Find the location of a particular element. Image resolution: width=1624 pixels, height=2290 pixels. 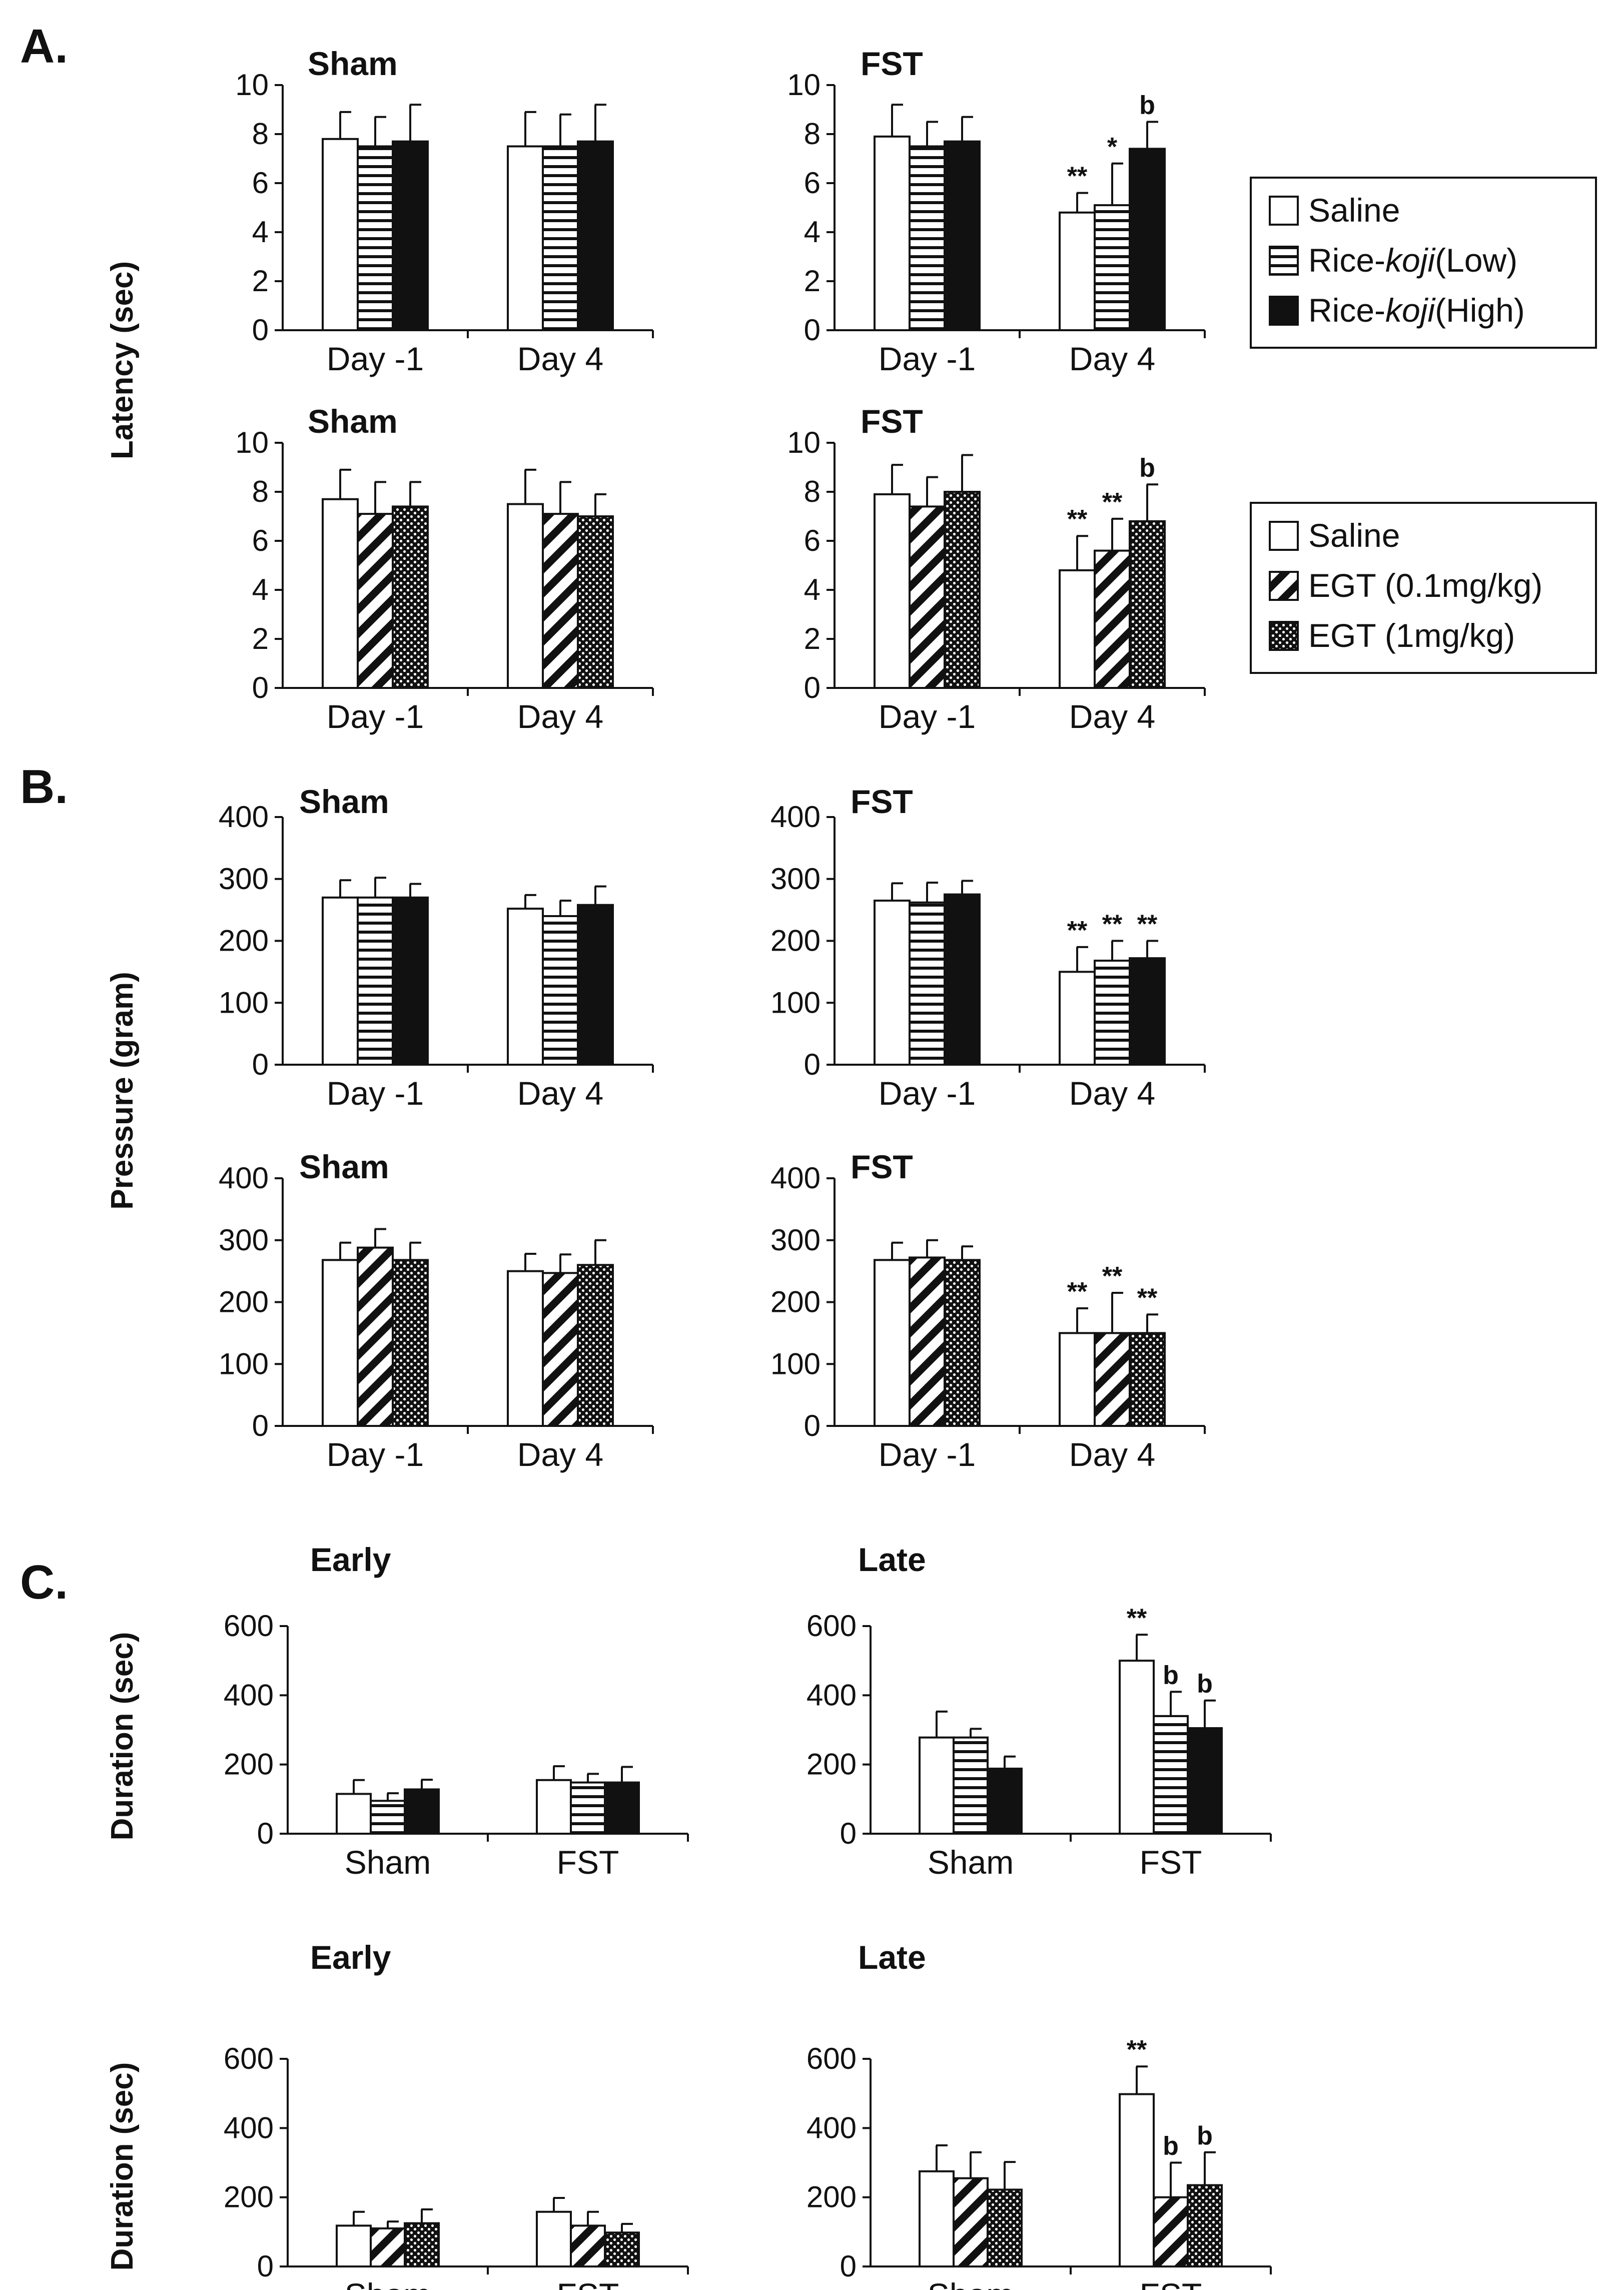

y-tick-label: 100 is located at coordinates (795, 1363).